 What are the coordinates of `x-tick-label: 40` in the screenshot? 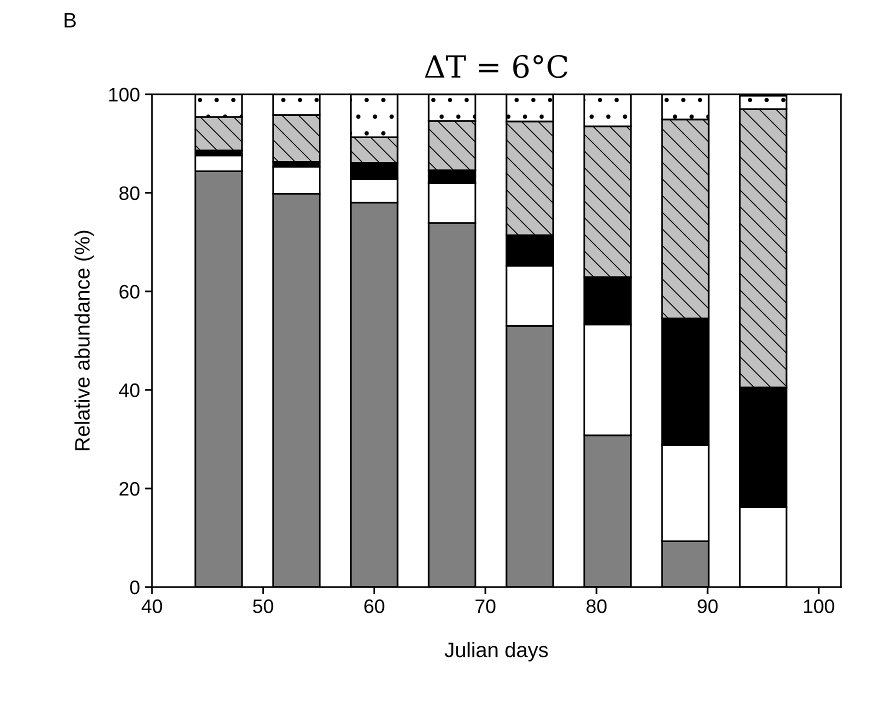 It's located at (152, 606).